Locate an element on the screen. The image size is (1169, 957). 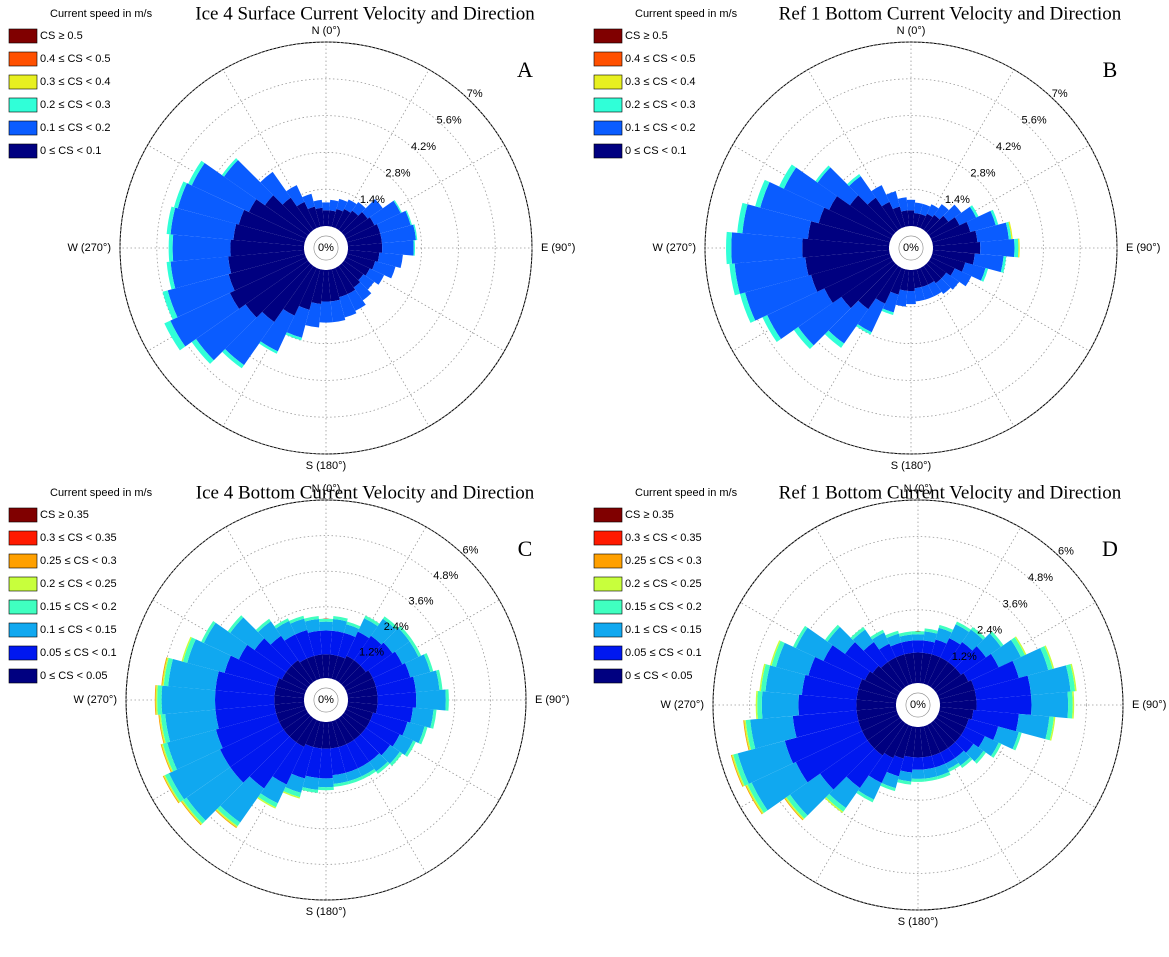
ring-grid-line is located at coordinates (326, 700).